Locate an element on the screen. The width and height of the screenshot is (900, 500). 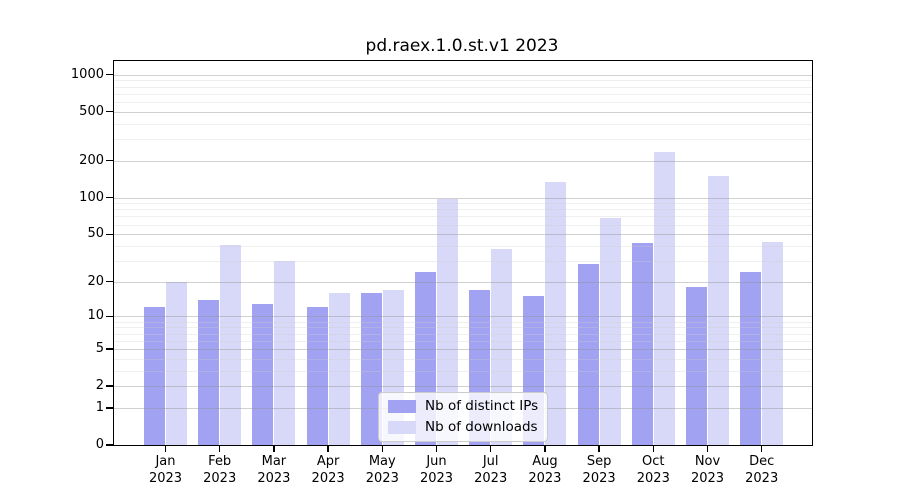
y-tick-label: 10 is located at coordinates (95, 316).